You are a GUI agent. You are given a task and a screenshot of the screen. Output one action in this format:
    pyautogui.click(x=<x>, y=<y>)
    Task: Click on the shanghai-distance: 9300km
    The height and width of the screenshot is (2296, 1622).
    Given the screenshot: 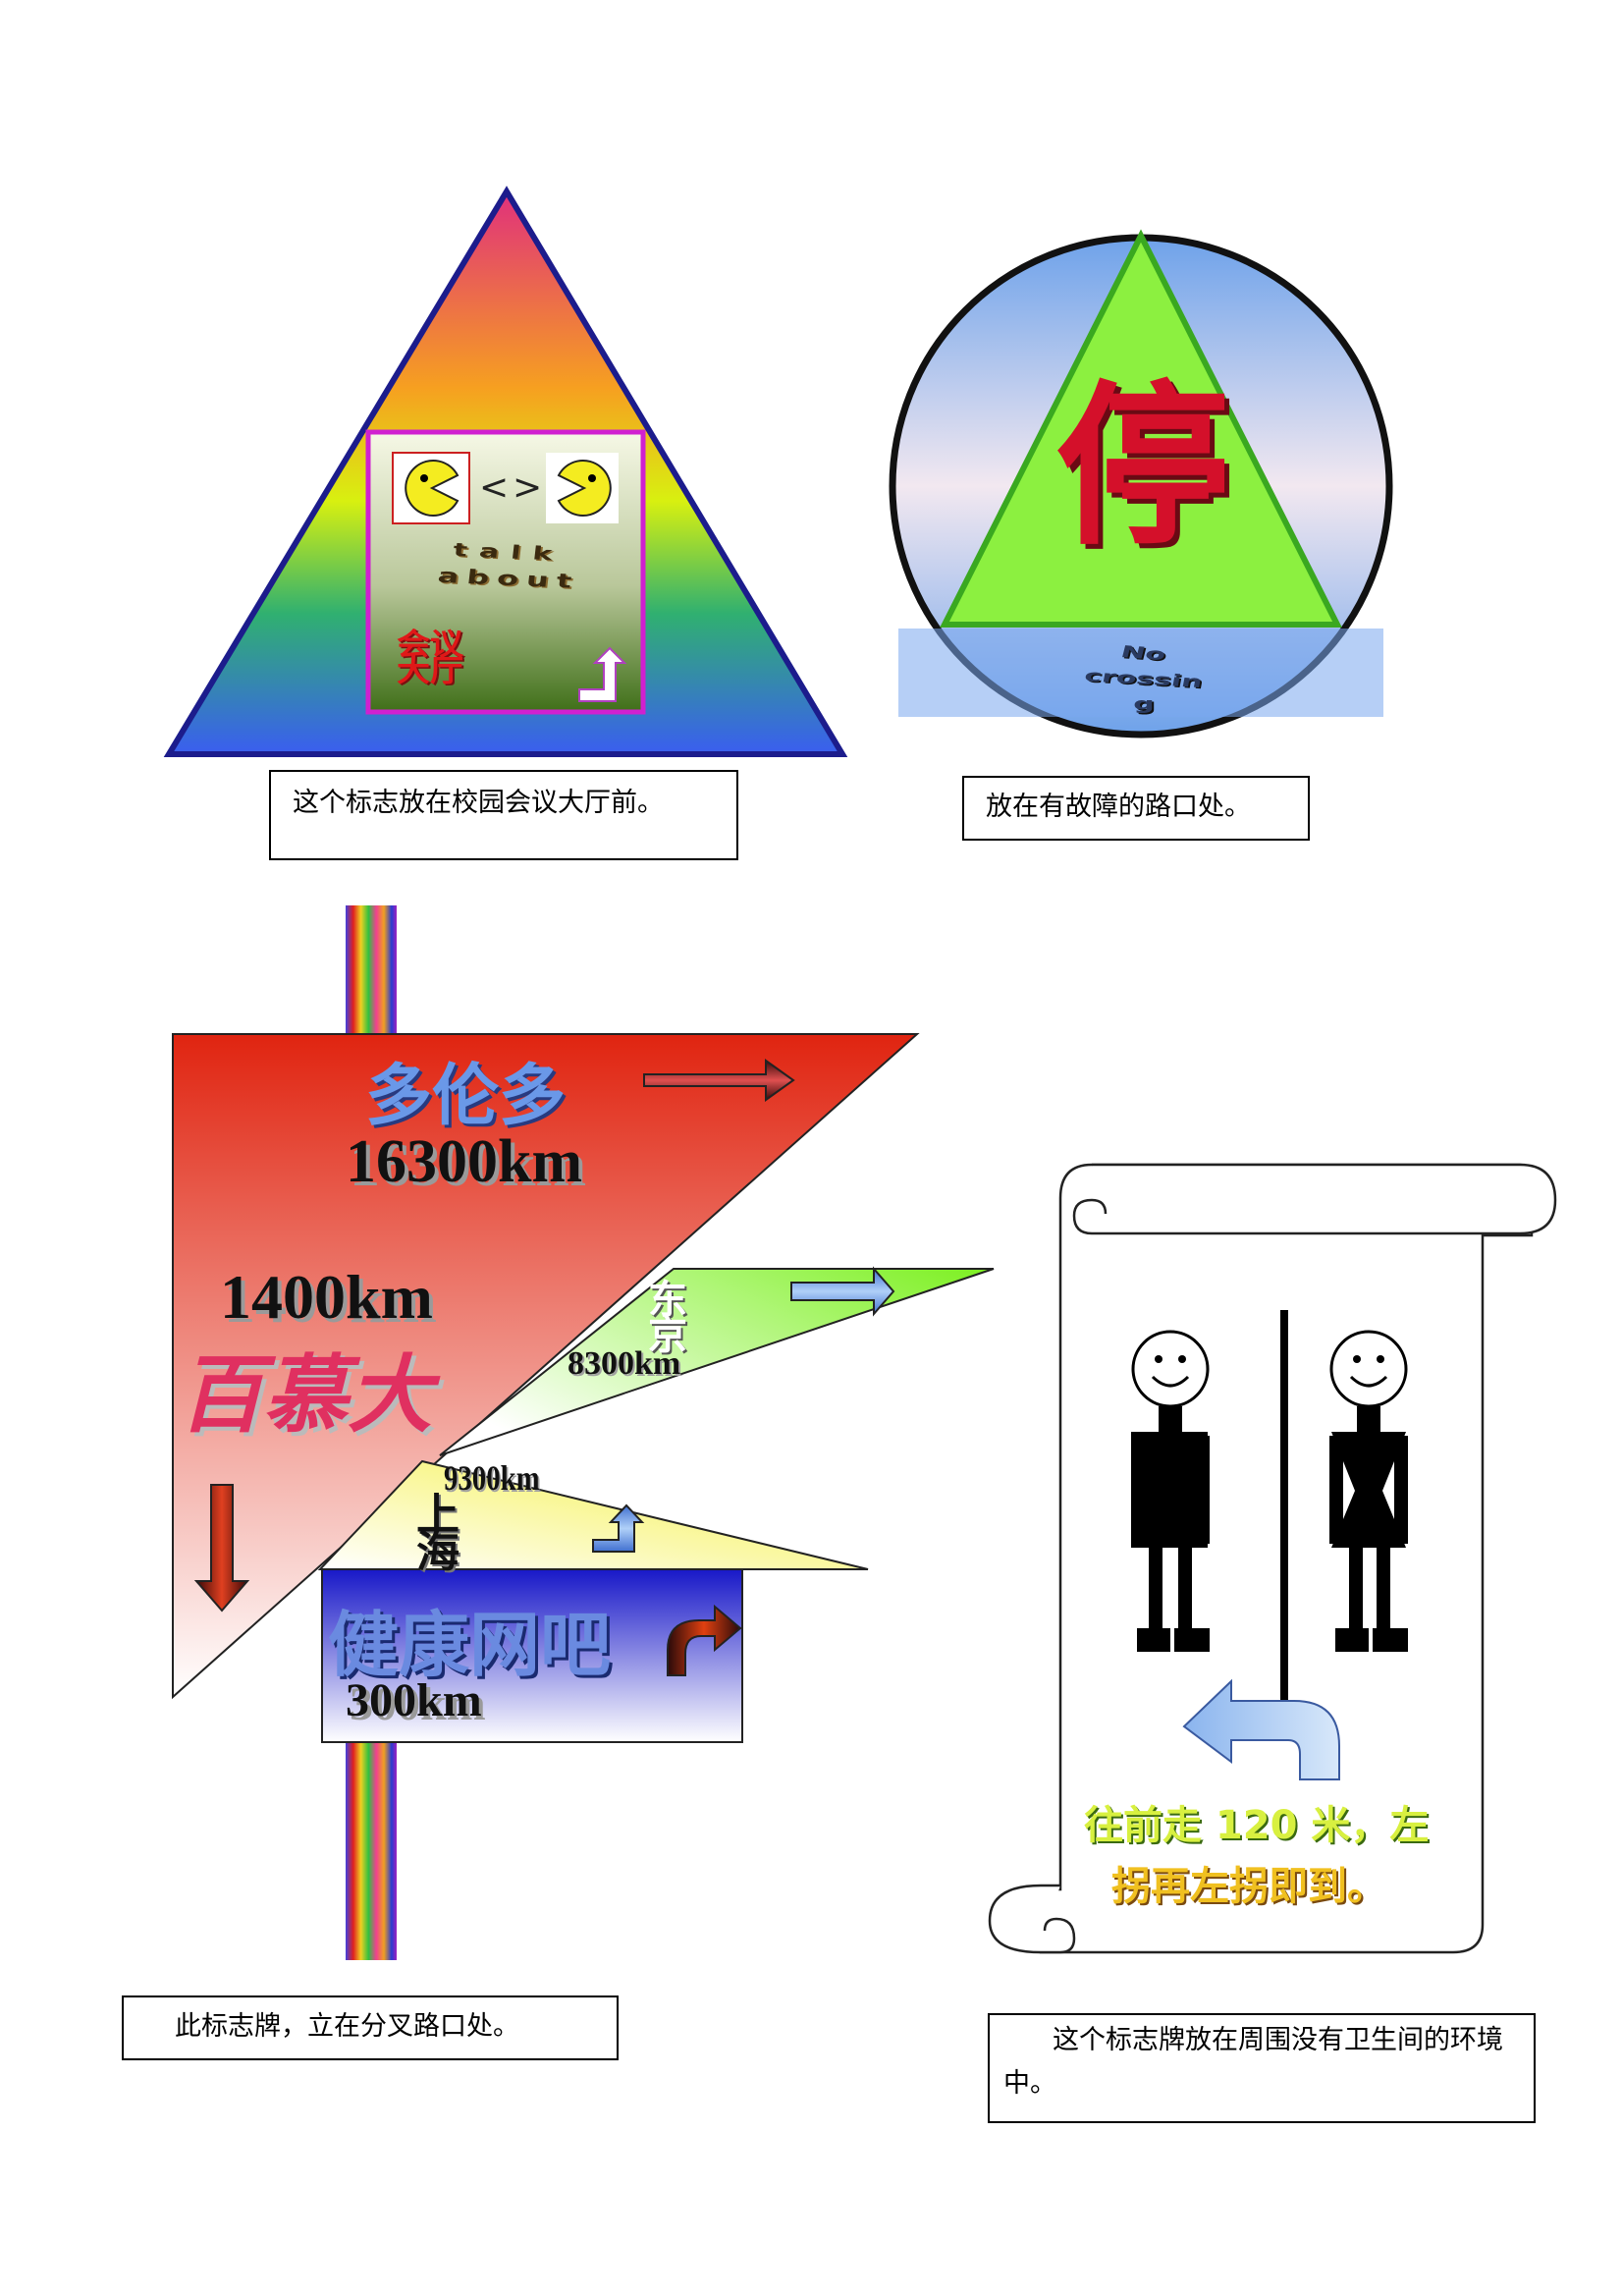 What is the action you would take?
    pyautogui.click(x=492, y=1478)
    